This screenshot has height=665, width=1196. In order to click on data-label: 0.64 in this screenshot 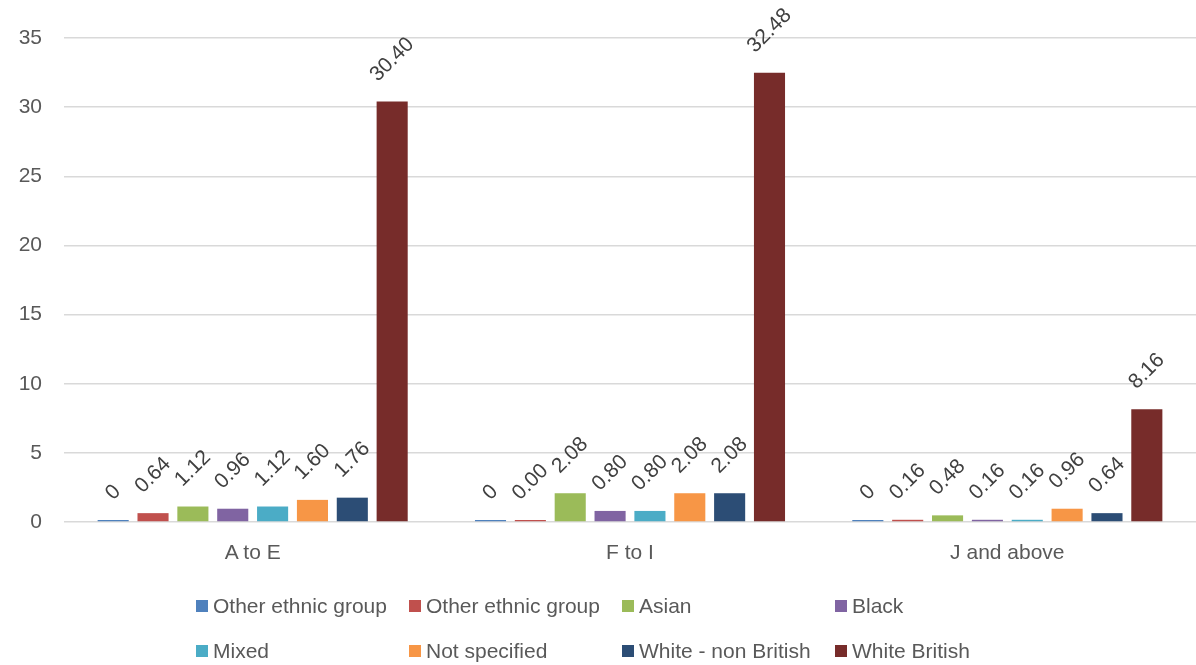, I will do `click(152, 474)`.